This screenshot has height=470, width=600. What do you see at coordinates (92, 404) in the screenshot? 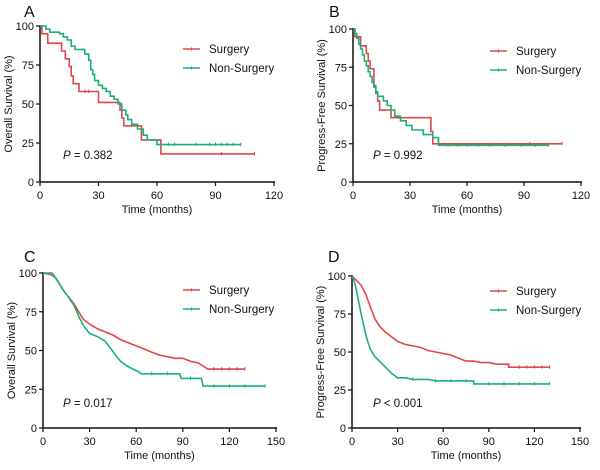
I see `p-value-text: = 0.017` at bounding box center [92, 404].